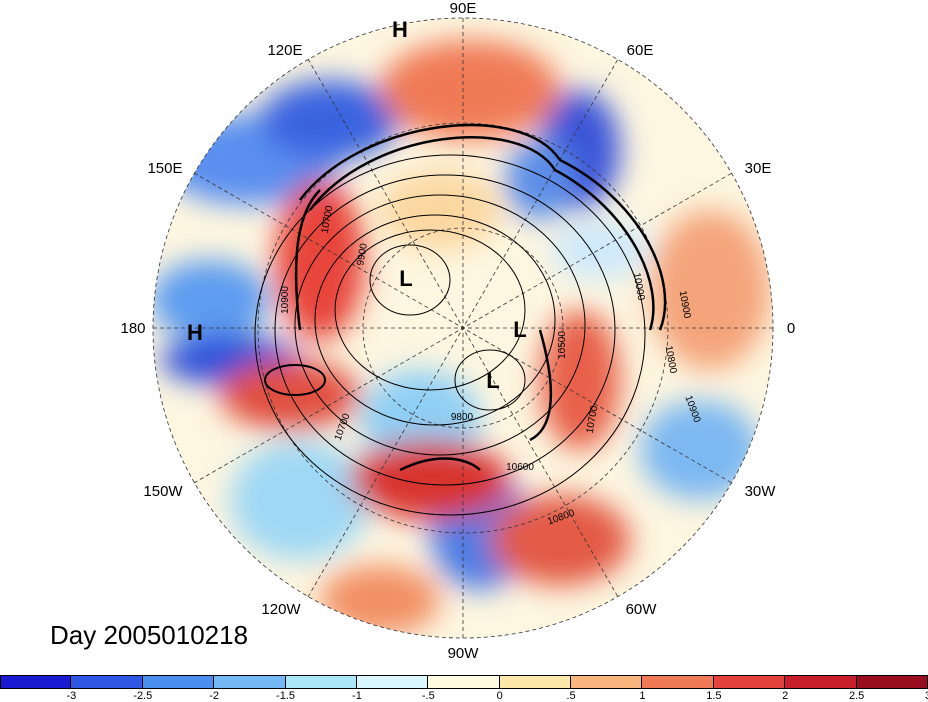  I want to click on colorbar-tick-label: -2.5, so click(143, 696).